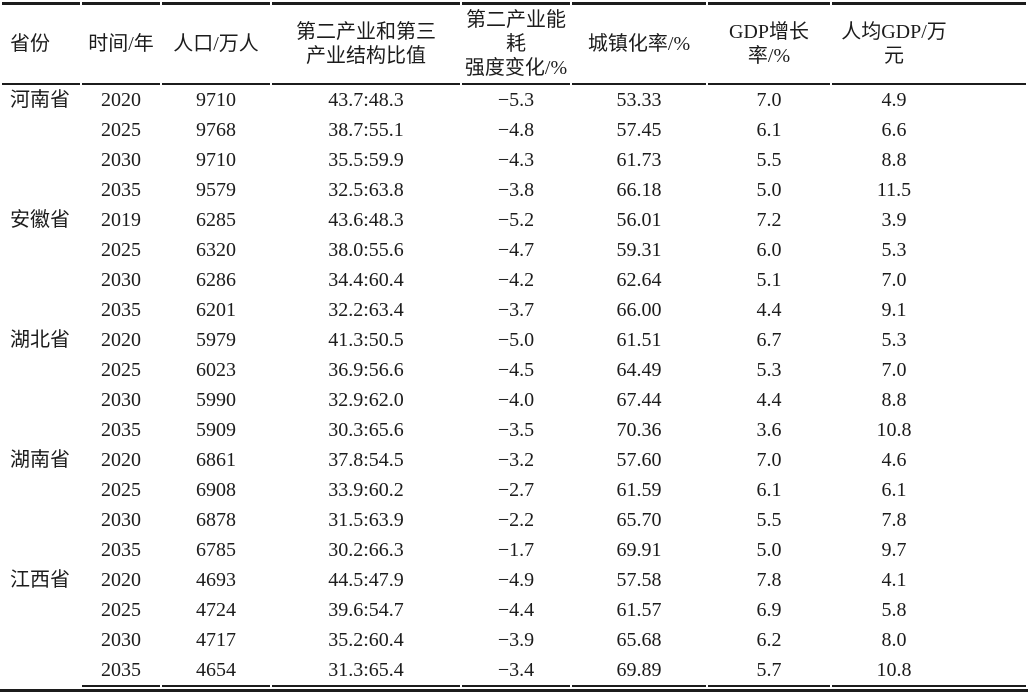 This screenshot has height=692, width=1028. Describe the element at coordinates (639, 310) in the screenshot. I see `urbanization-cell: 66.00` at that location.